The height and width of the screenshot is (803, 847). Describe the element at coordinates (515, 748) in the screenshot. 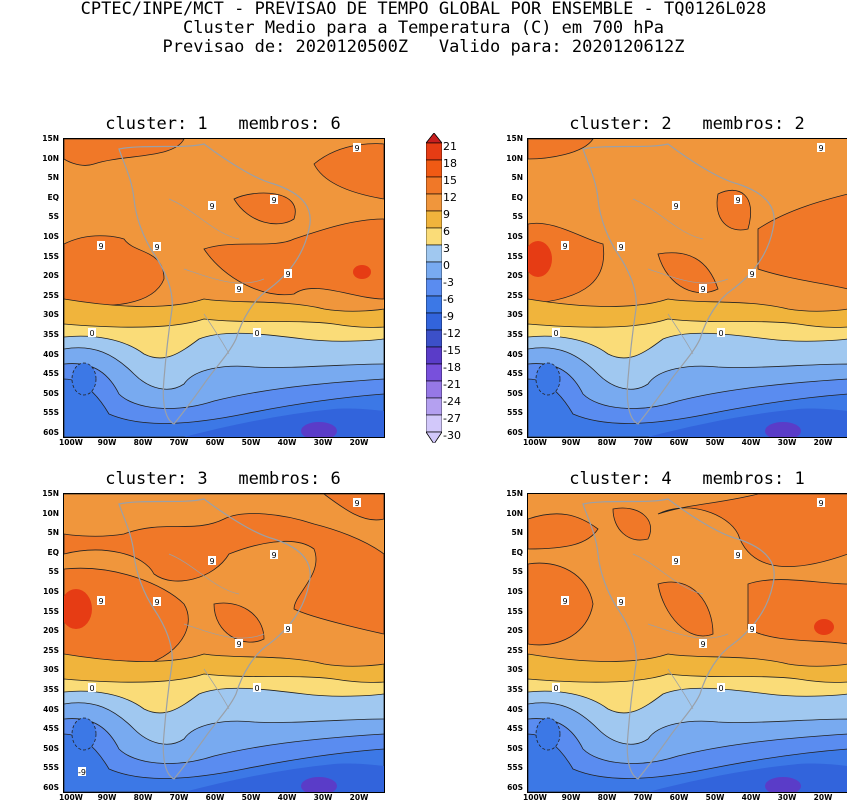

I see `lat-label: 50S` at that location.